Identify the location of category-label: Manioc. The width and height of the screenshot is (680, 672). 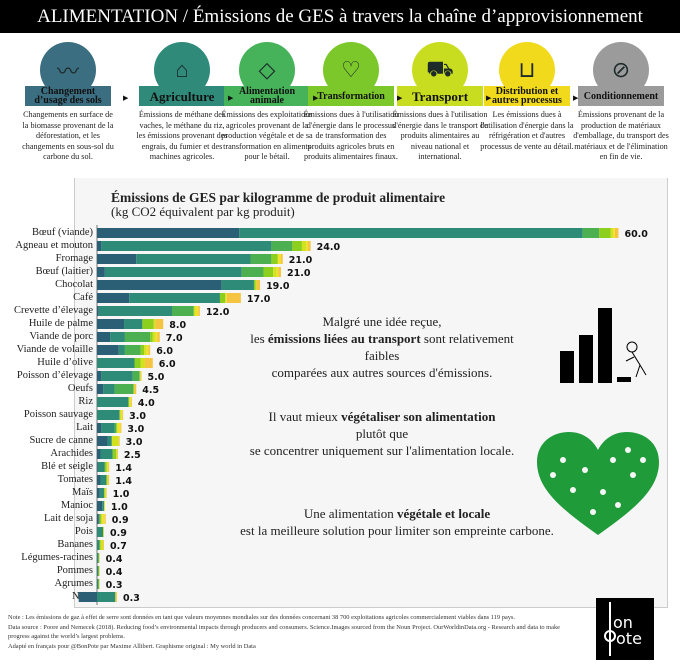
(76, 505).